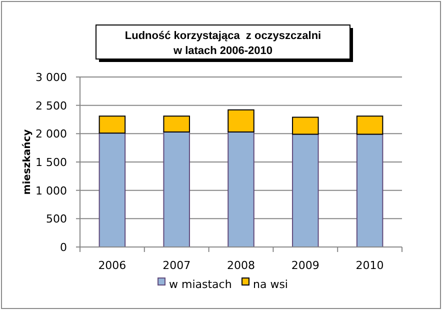 This screenshot has width=442, height=310. What do you see at coordinates (305, 265) in the screenshot?
I see `x-tick-label: 2009` at bounding box center [305, 265].